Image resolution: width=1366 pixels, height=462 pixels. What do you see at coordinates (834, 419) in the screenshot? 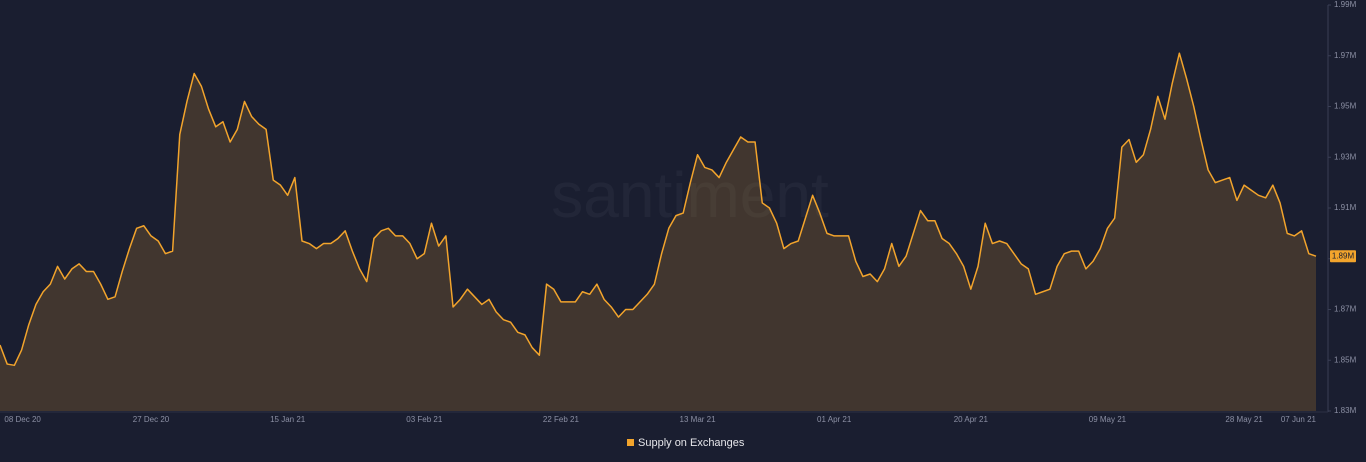
I see `x-tick-label: 01 Apr 21` at bounding box center [834, 419].